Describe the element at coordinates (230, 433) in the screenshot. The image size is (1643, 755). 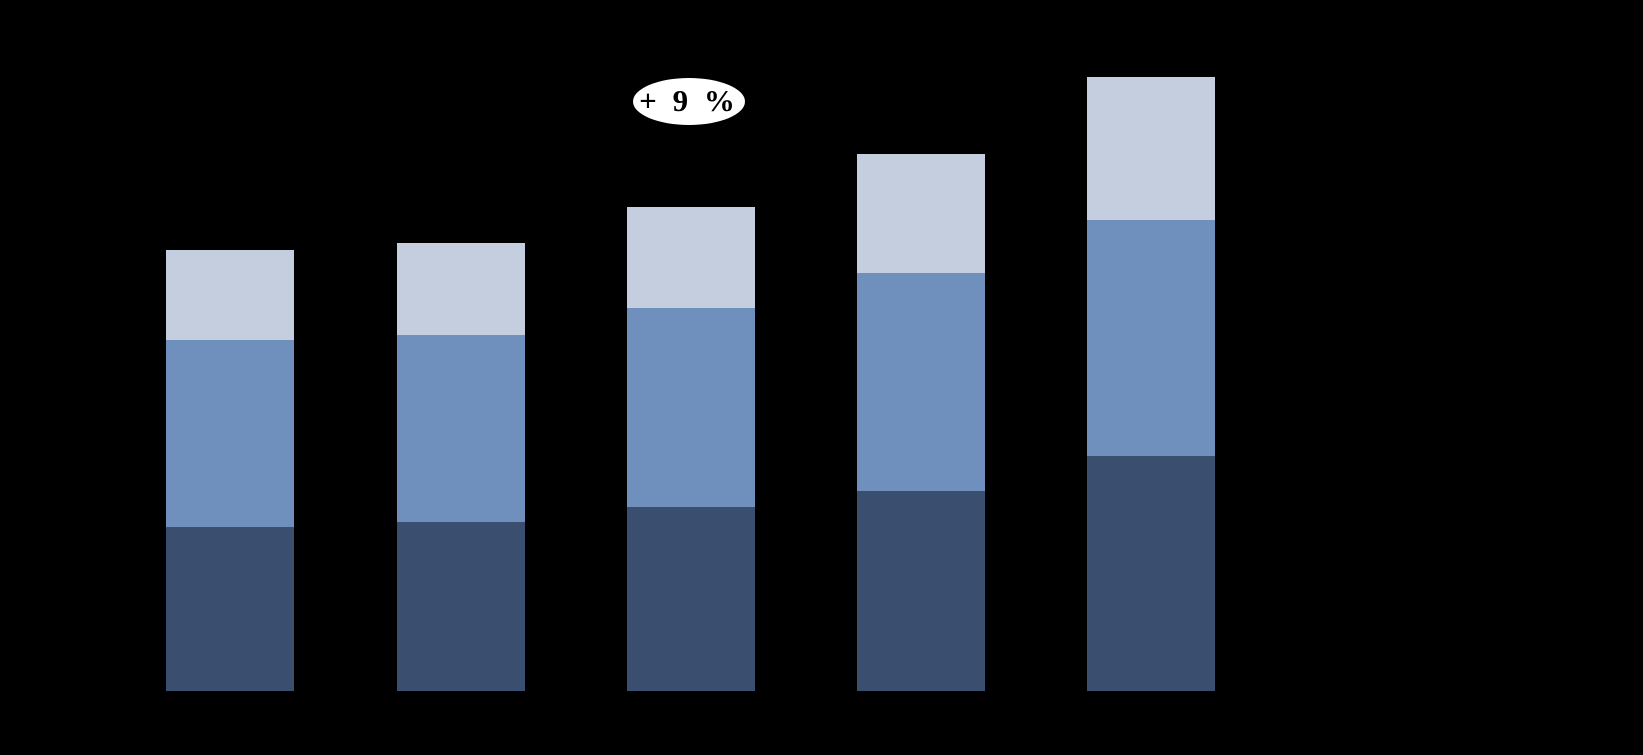
I see `bar-1-middle-segment-medium-blue` at that location.